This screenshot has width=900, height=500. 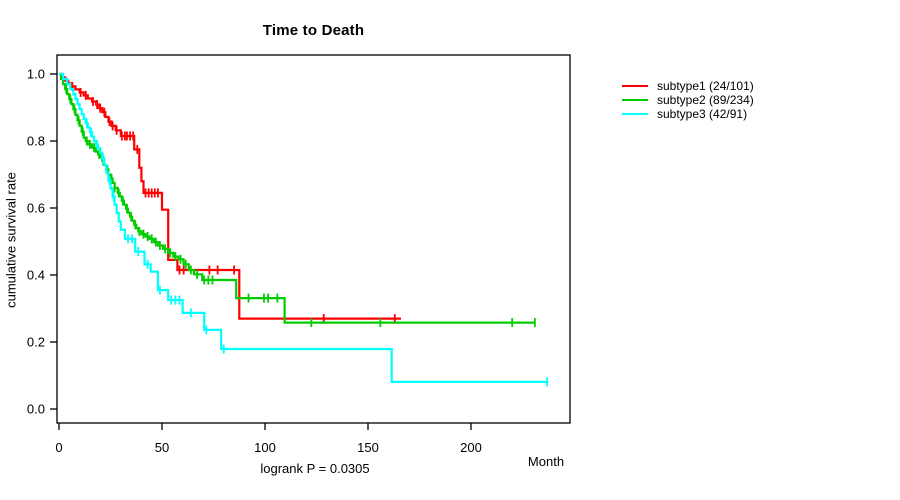 I want to click on legend-label-subtype1: subtype1 (24/101), so click(x=705, y=86).